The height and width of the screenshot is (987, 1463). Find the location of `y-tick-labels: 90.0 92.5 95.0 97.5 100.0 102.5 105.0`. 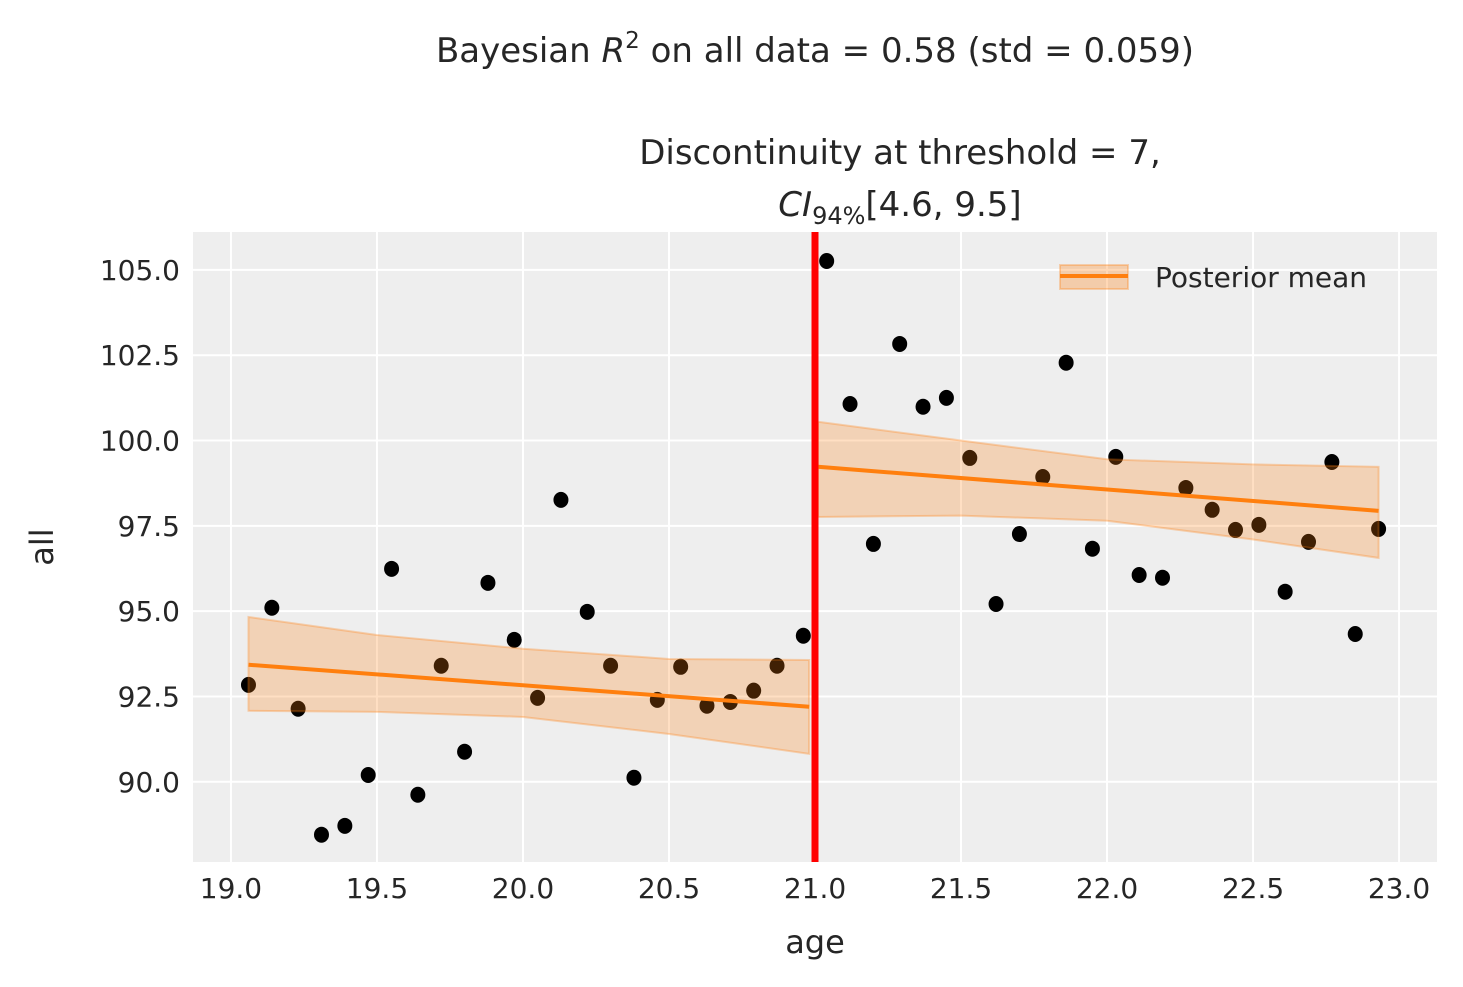

y-tick-labels: 90.0 92.5 95.0 97.5 100.0 102.5 105.0 is located at coordinates (140, 526).